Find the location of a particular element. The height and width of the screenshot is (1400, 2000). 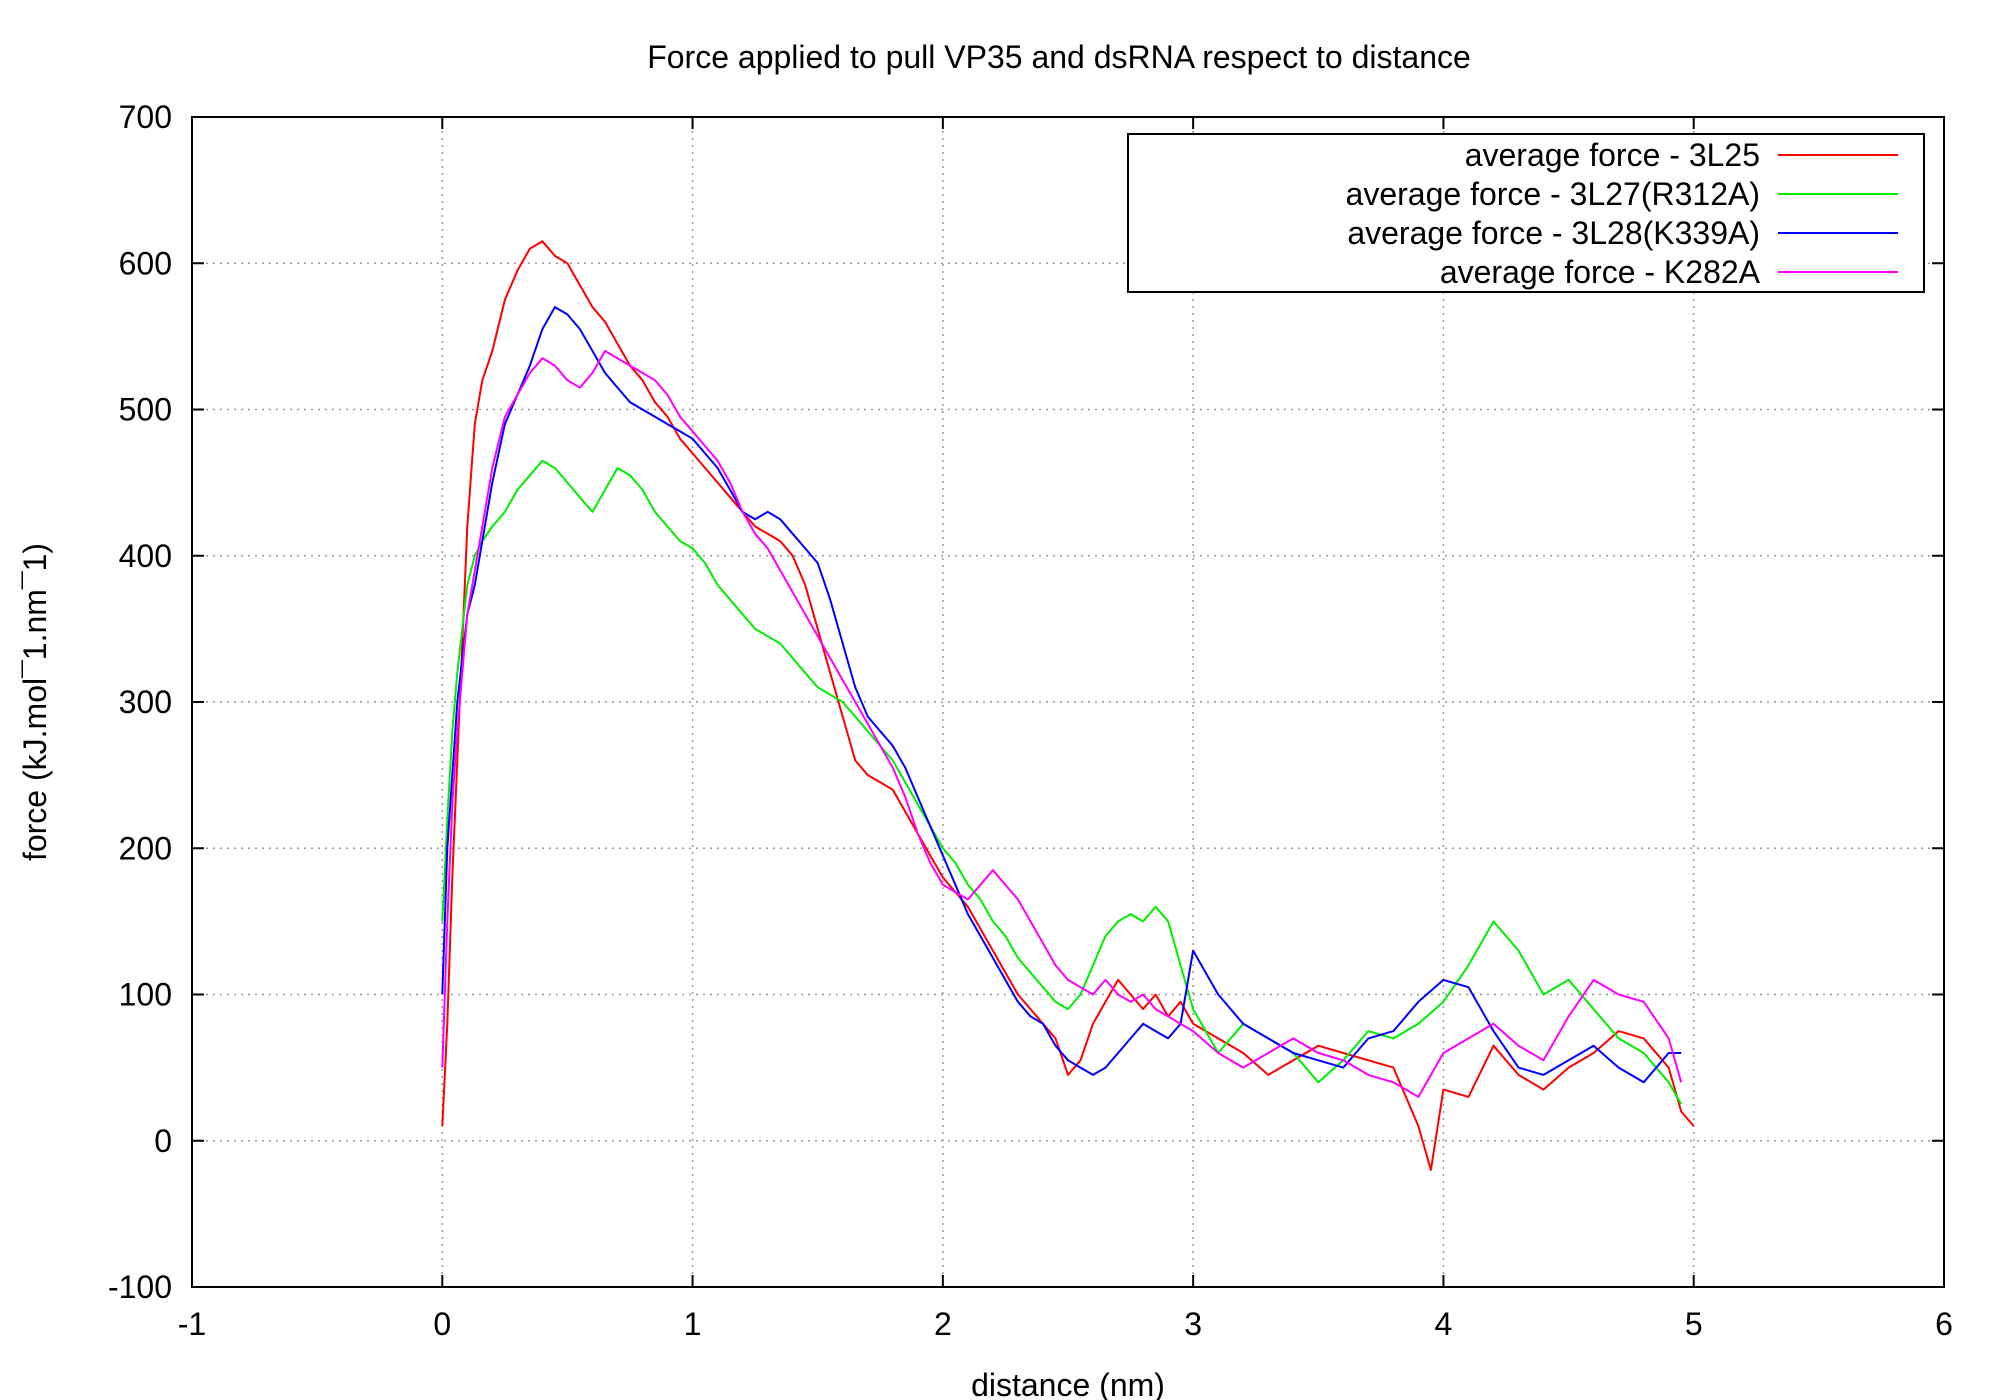

y-tick-labels: -100 0 100 200 300 400 500 600 700 is located at coordinates (140, 702).